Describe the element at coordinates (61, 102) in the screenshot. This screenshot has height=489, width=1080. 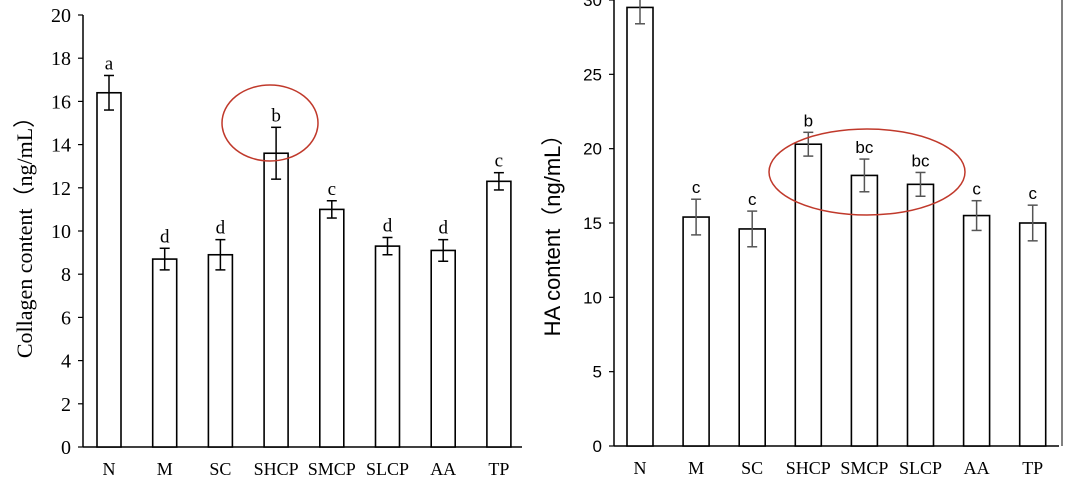
I see `y-tick-label: 16` at that location.